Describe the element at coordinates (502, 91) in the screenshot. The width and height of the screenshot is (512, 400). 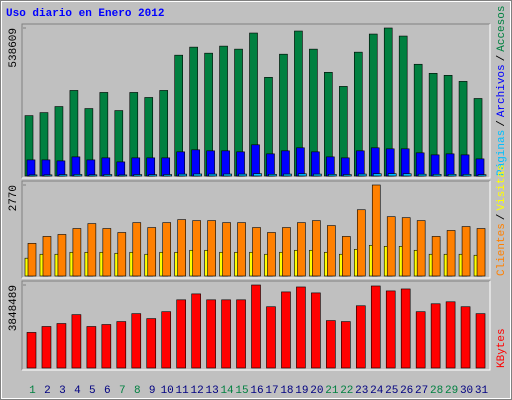
I see `legend: Páginas / Archivos / Accesos` at that location.